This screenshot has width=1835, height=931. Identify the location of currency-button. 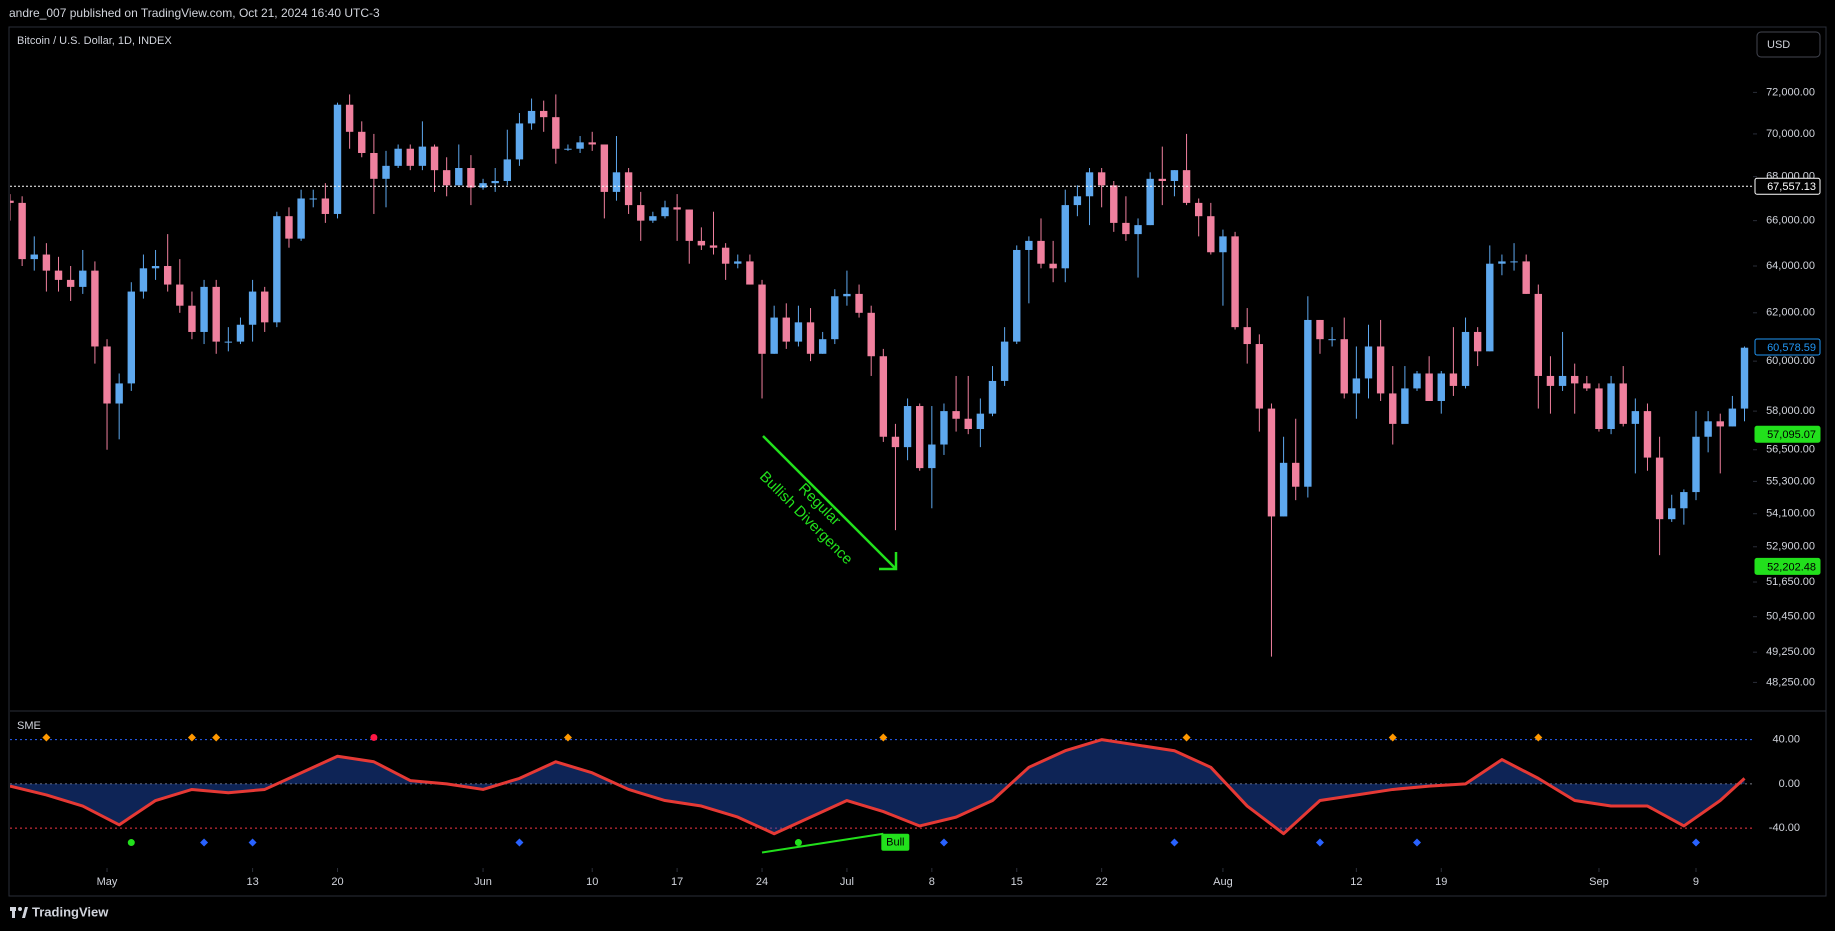
(1788, 44).